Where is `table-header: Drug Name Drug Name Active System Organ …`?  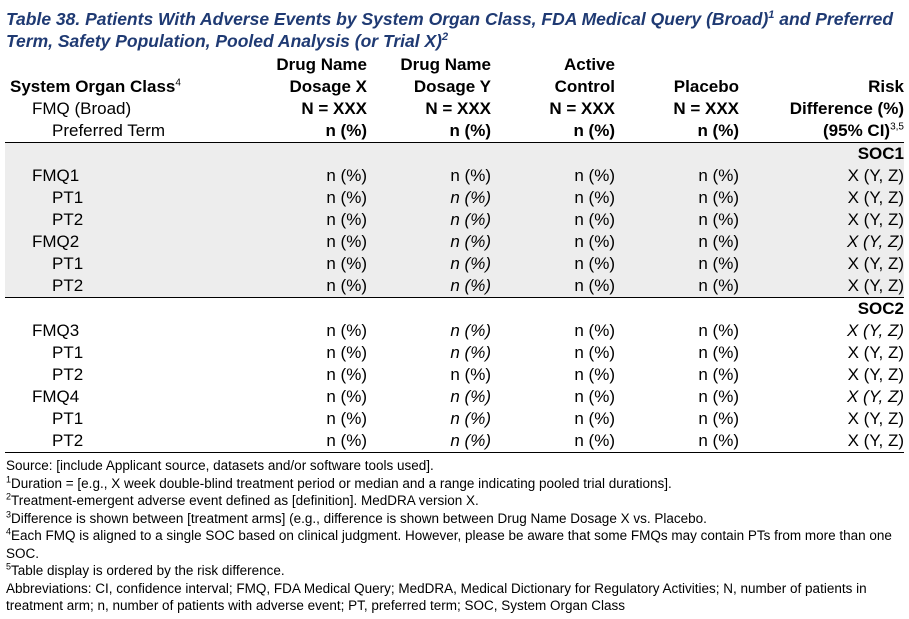 table-header: Drug Name Drug Name Active System Organ … is located at coordinates (454, 98).